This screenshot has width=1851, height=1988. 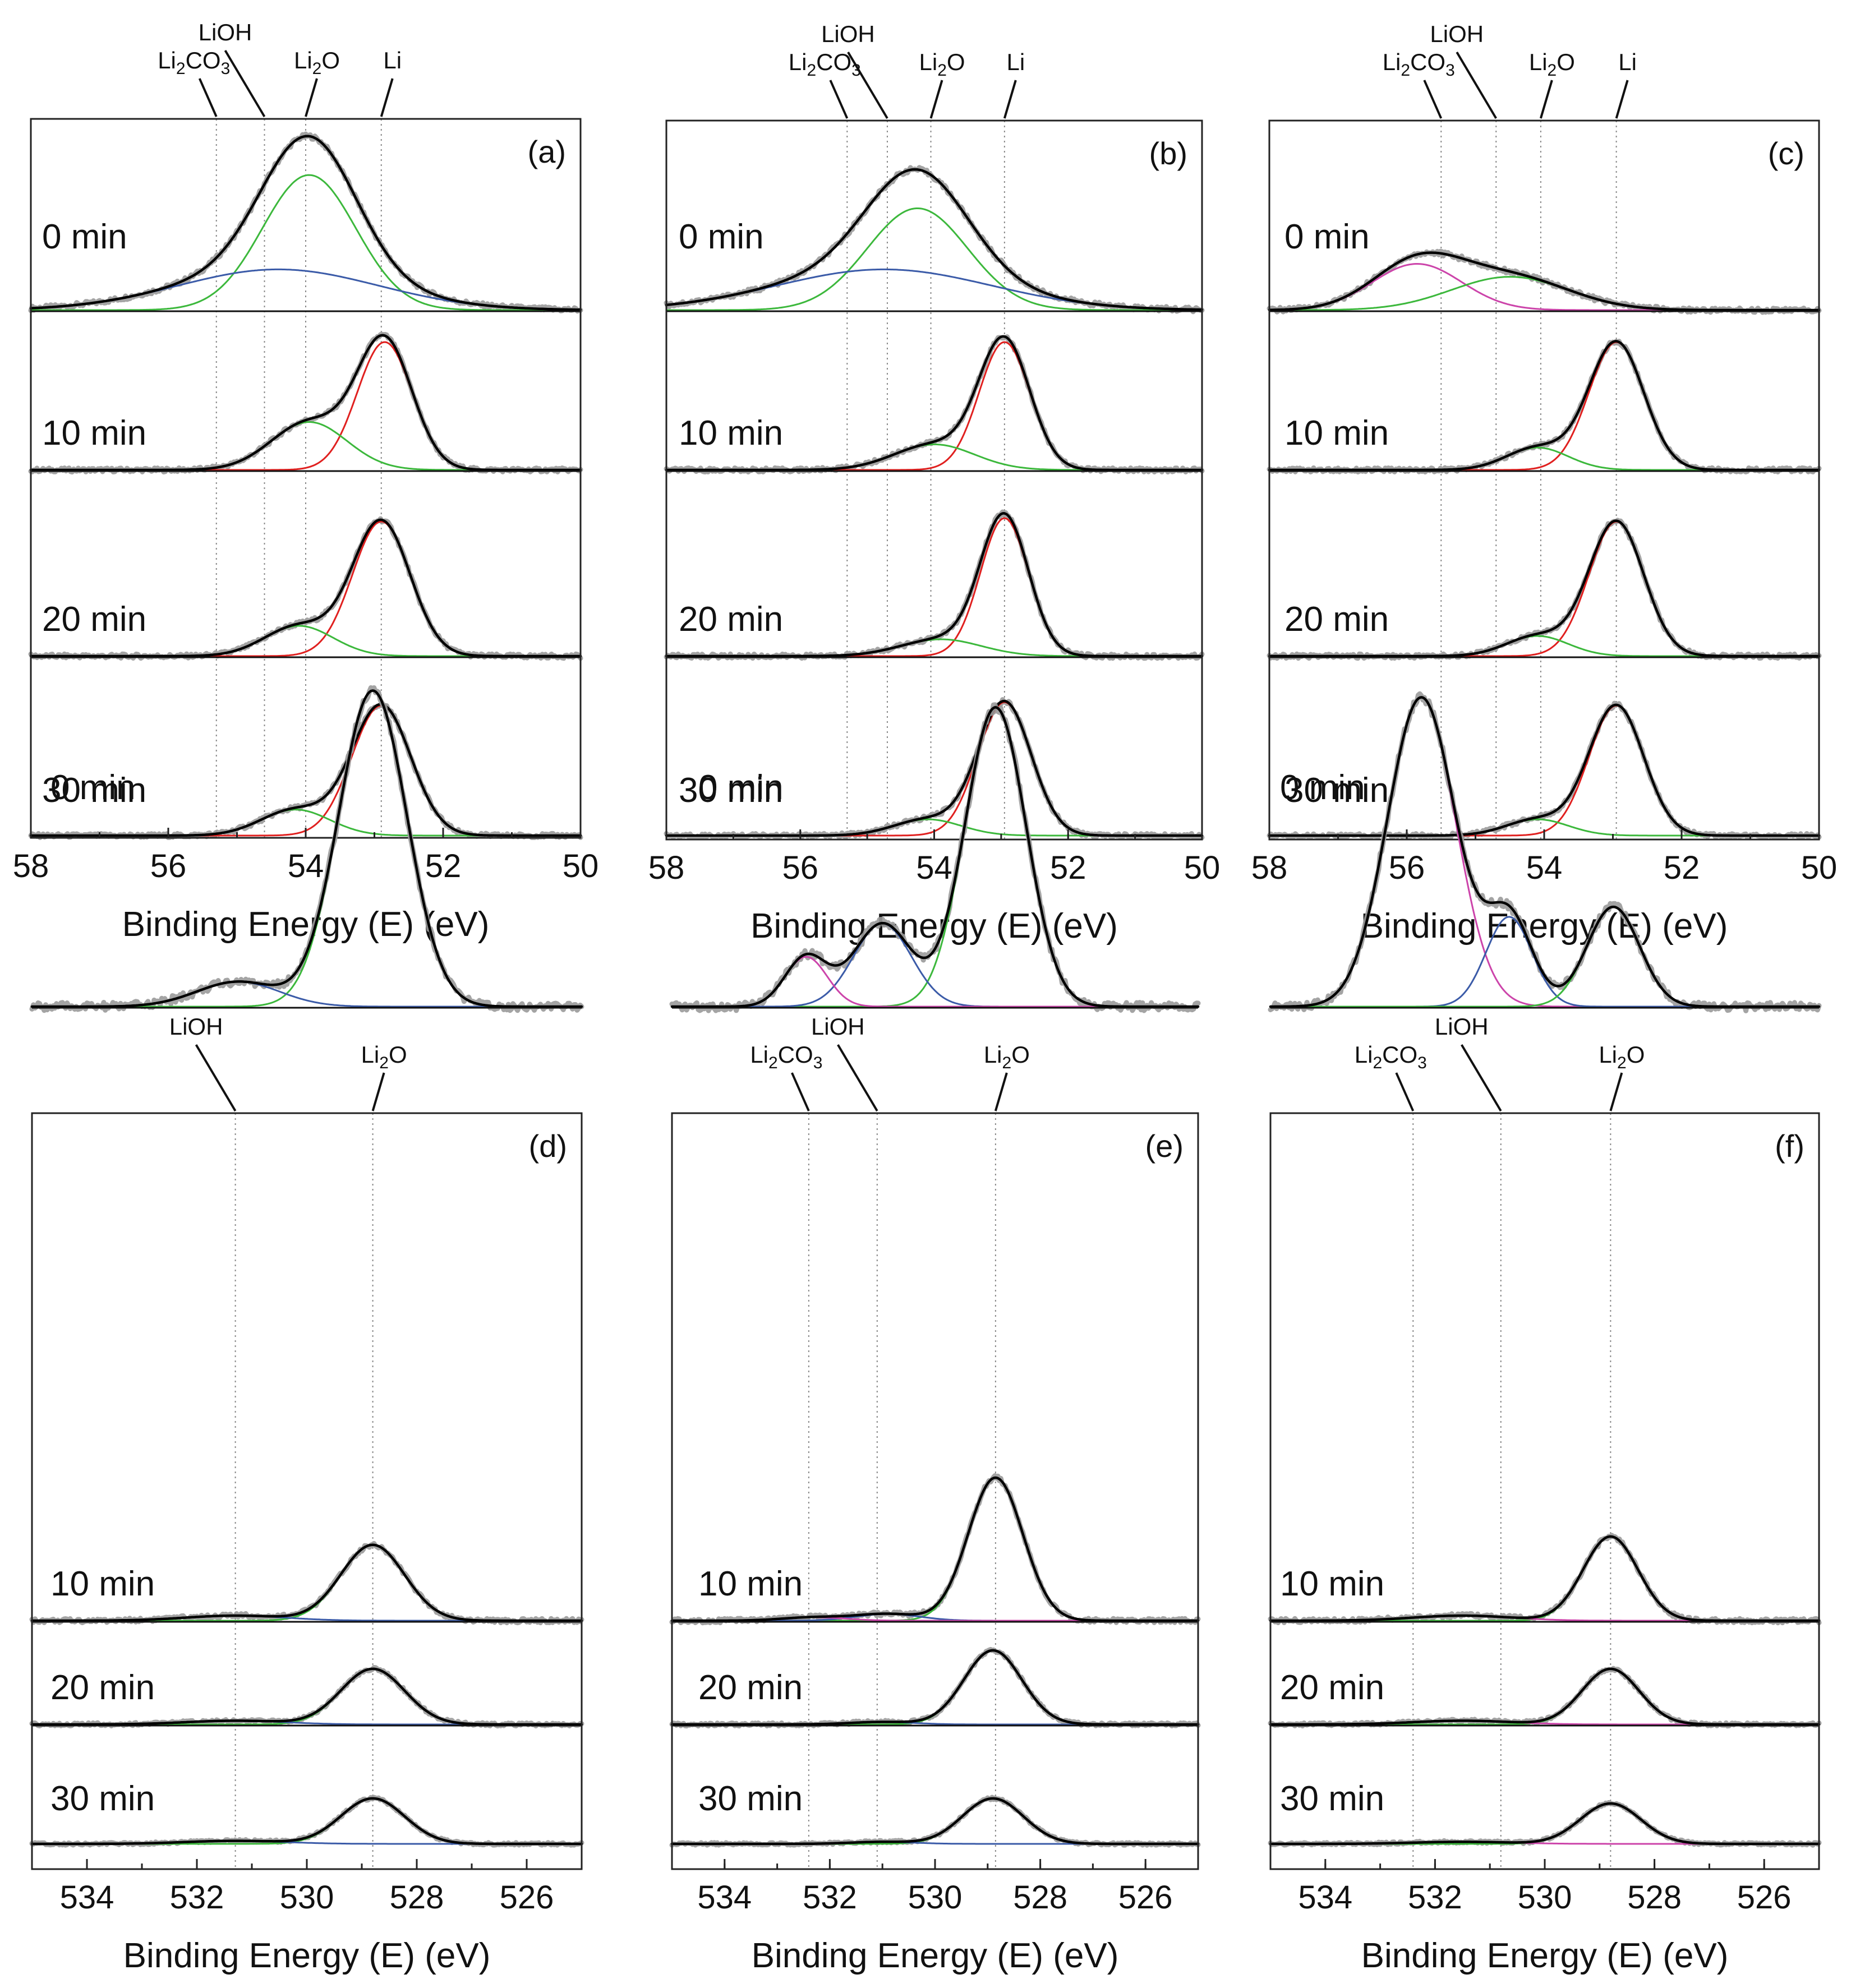 I want to click on panel-label: (f), so click(x=1789, y=1146).